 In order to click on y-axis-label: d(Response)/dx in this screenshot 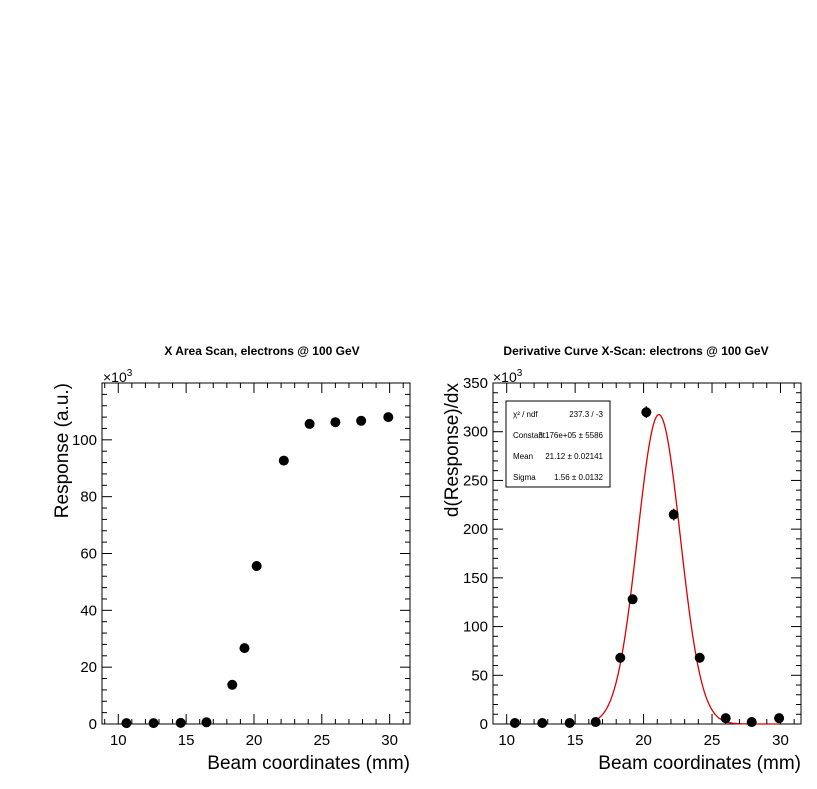, I will do `click(452, 450)`.